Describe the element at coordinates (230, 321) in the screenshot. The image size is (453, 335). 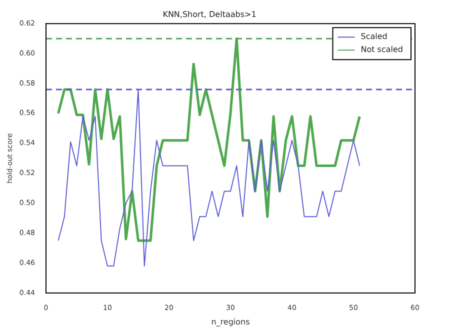
I see `x-axis-title: n_regions` at that location.